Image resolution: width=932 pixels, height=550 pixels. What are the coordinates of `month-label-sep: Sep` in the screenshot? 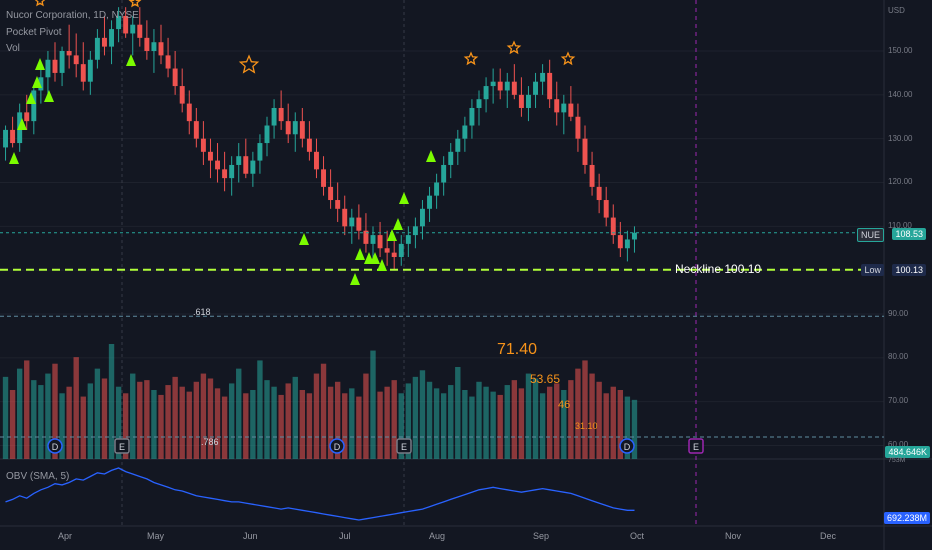 It's located at (541, 536).